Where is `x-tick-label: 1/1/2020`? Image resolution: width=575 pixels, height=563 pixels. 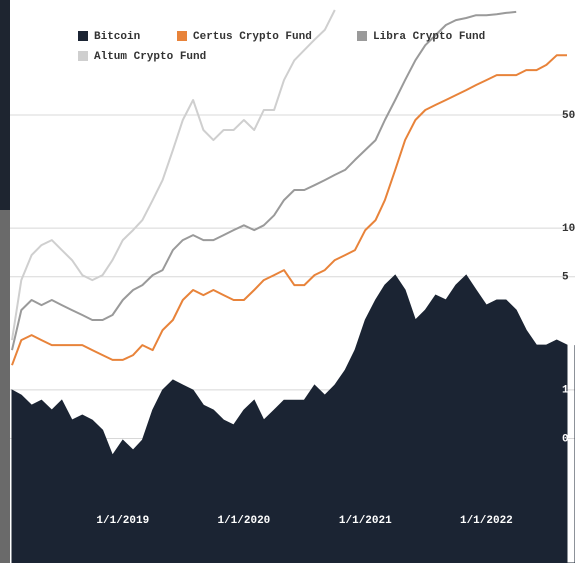
x-tick-label: 1/1/2020 is located at coordinates (243, 521).